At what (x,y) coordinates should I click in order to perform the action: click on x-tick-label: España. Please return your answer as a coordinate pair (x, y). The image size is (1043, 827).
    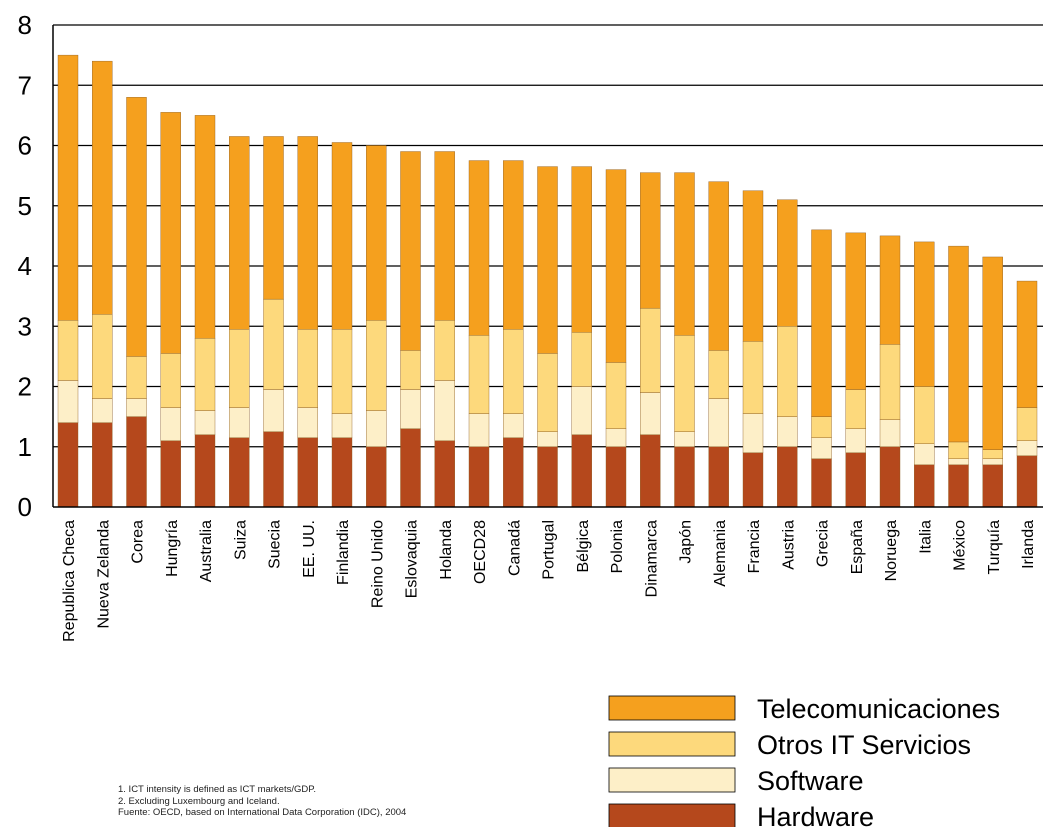
    Looking at the image, I should click on (857, 547).